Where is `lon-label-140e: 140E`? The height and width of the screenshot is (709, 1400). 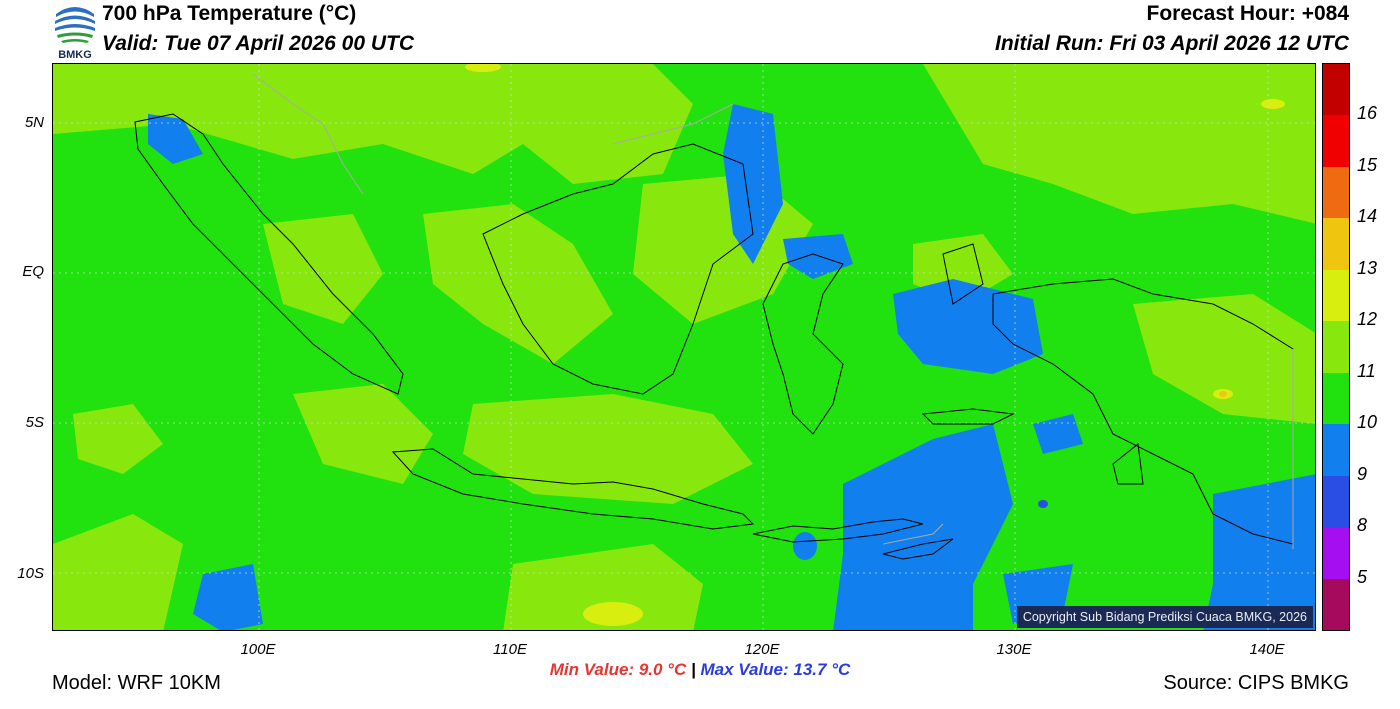 lon-label-140e: 140E is located at coordinates (1267, 649).